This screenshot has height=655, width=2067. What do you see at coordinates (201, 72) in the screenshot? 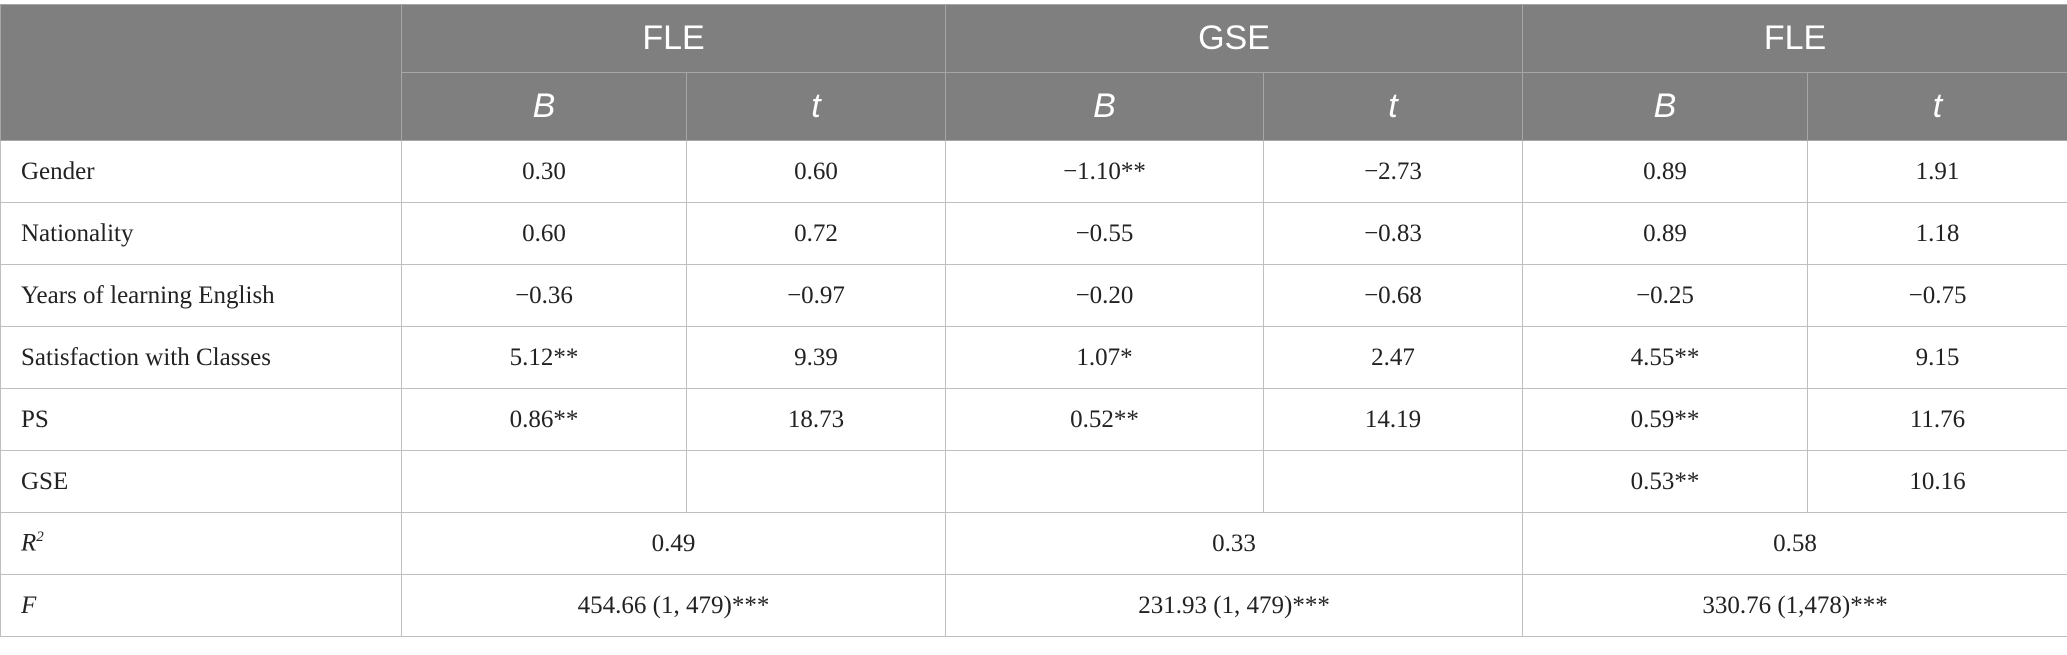
I see `header-corner` at bounding box center [201, 72].